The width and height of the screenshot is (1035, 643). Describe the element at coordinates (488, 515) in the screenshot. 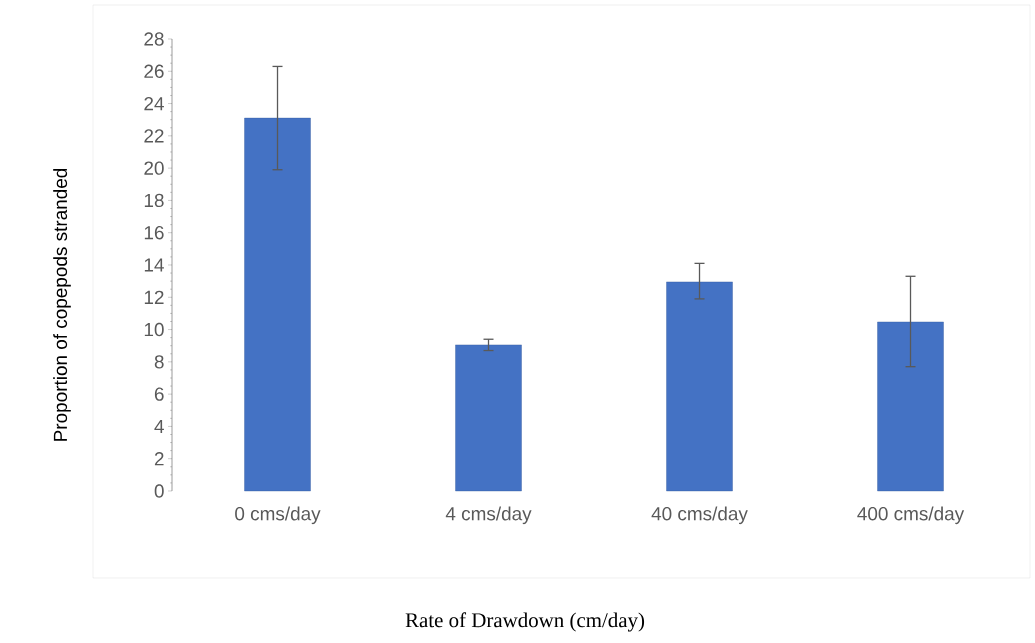

I see `x-tick-label: 4 cms/day` at that location.